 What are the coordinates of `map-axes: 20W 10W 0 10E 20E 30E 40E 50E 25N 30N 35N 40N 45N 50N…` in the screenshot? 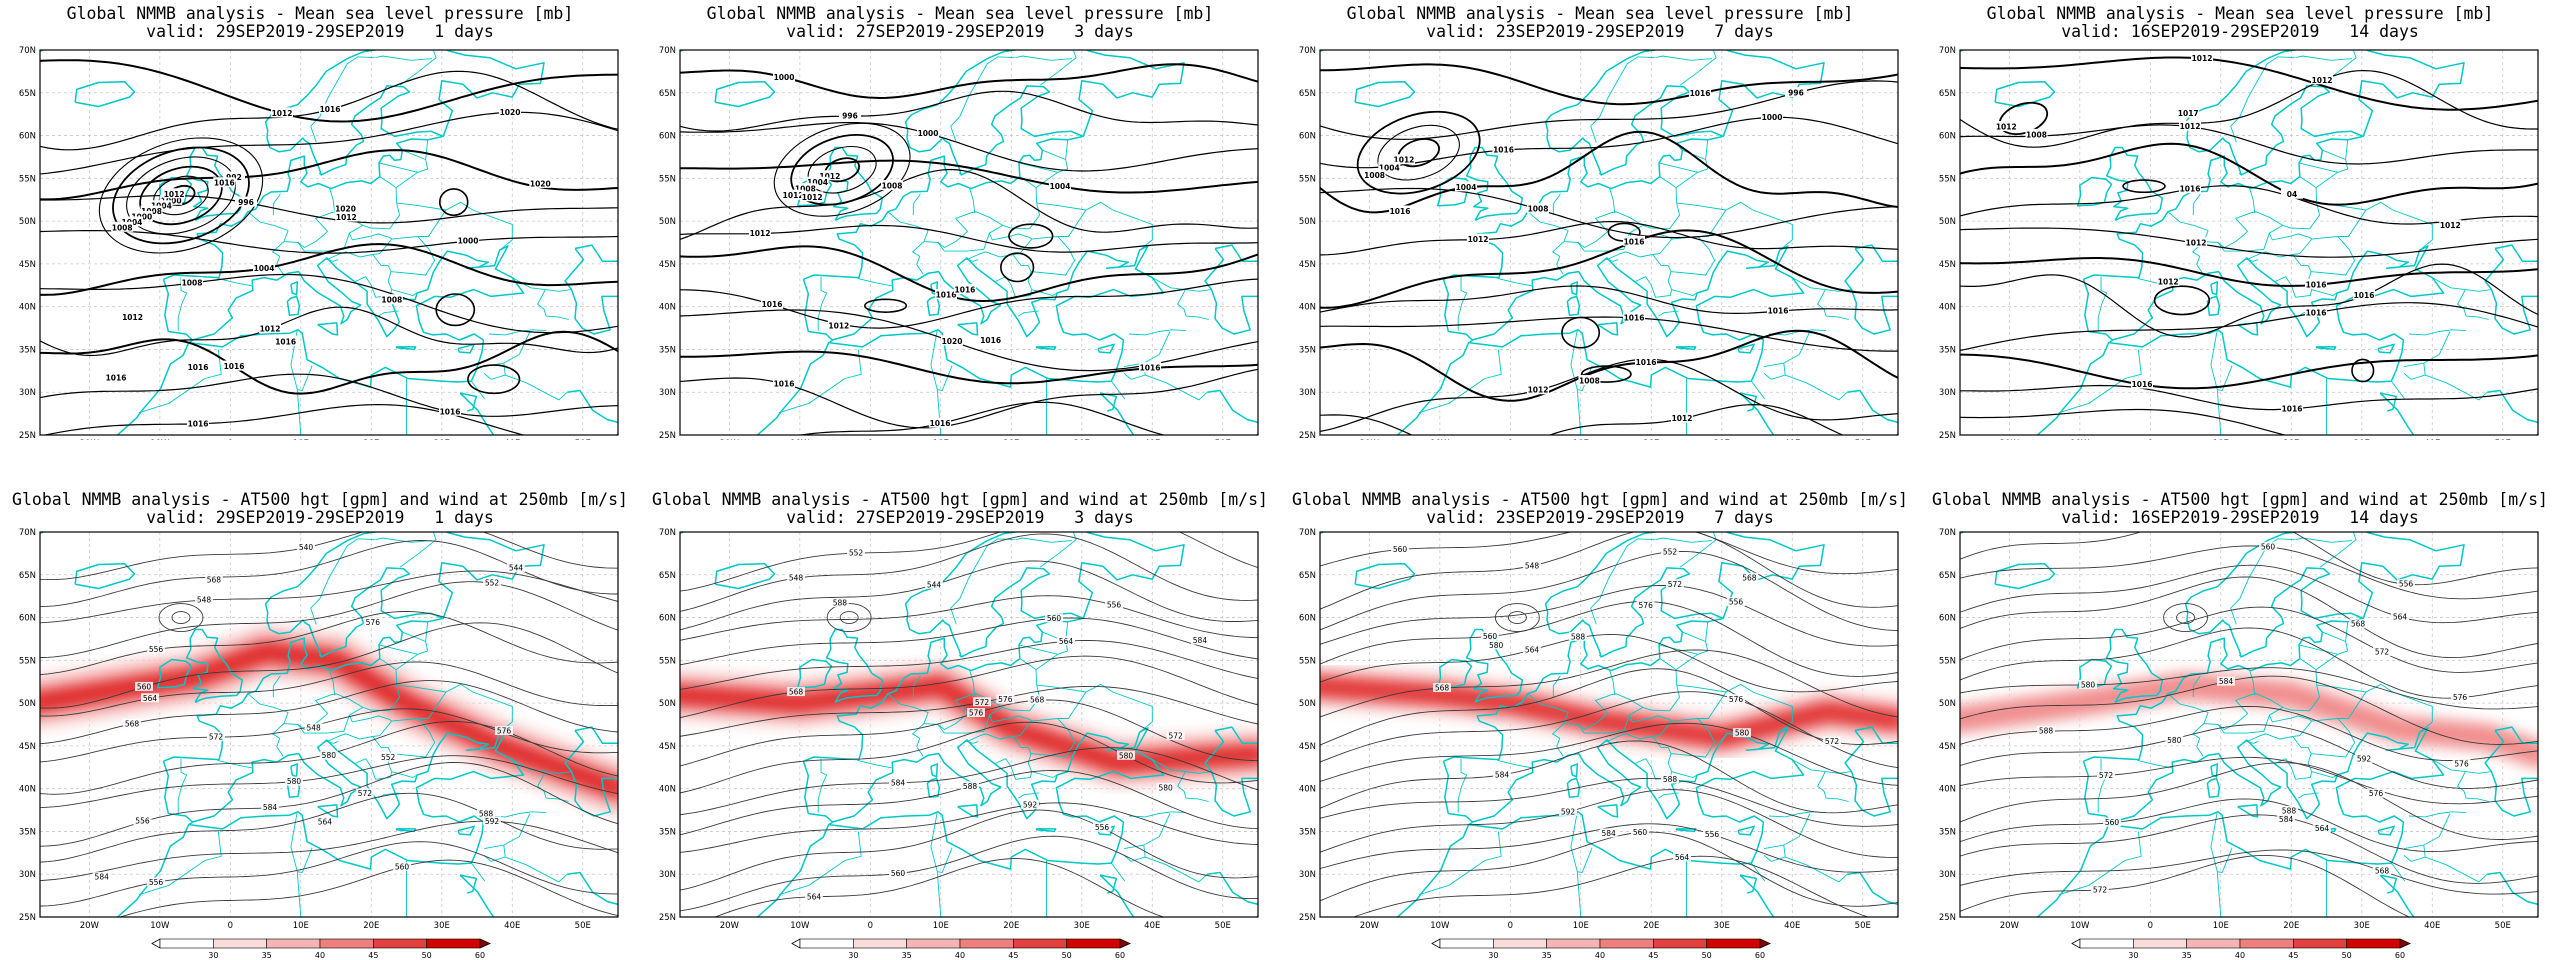 It's located at (959, 243).